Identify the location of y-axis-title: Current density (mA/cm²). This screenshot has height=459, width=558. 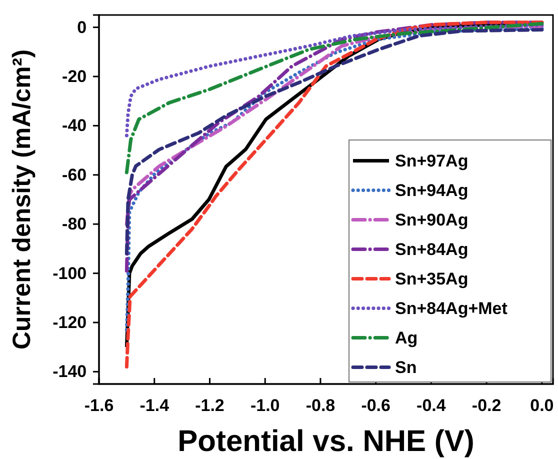
(22, 199).